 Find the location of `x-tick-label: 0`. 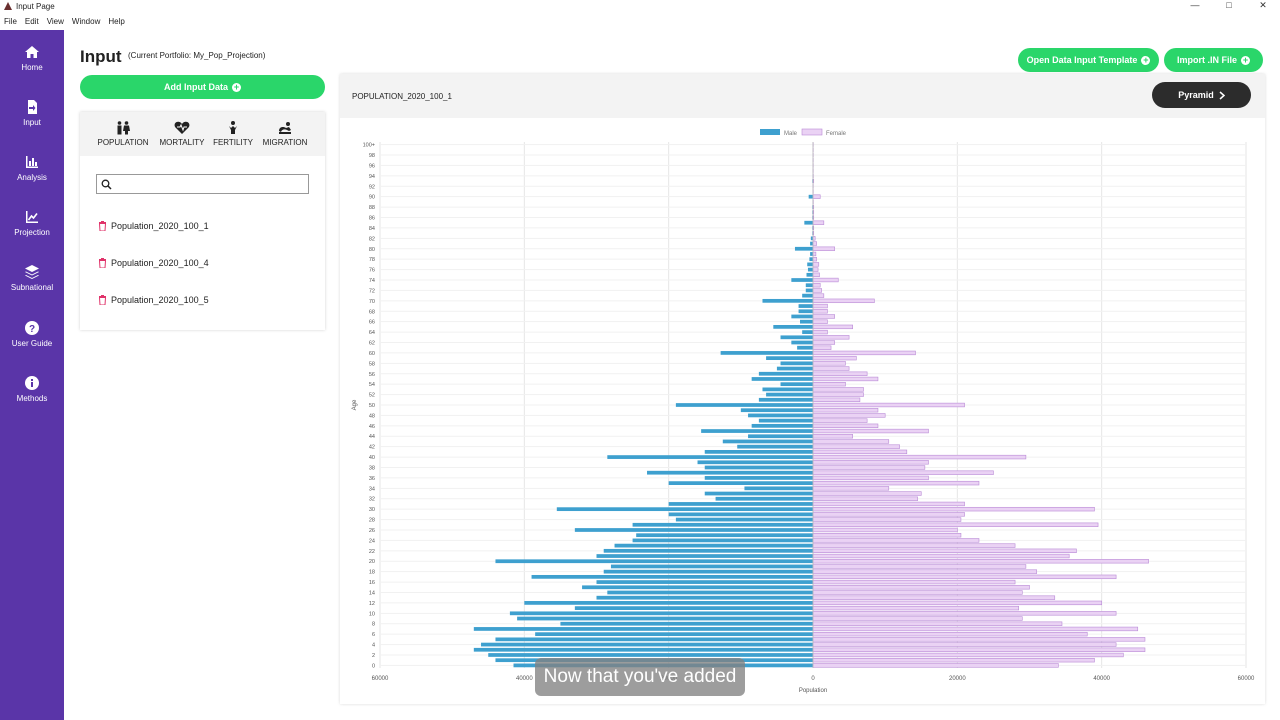

x-tick-label: 0 is located at coordinates (813, 679).